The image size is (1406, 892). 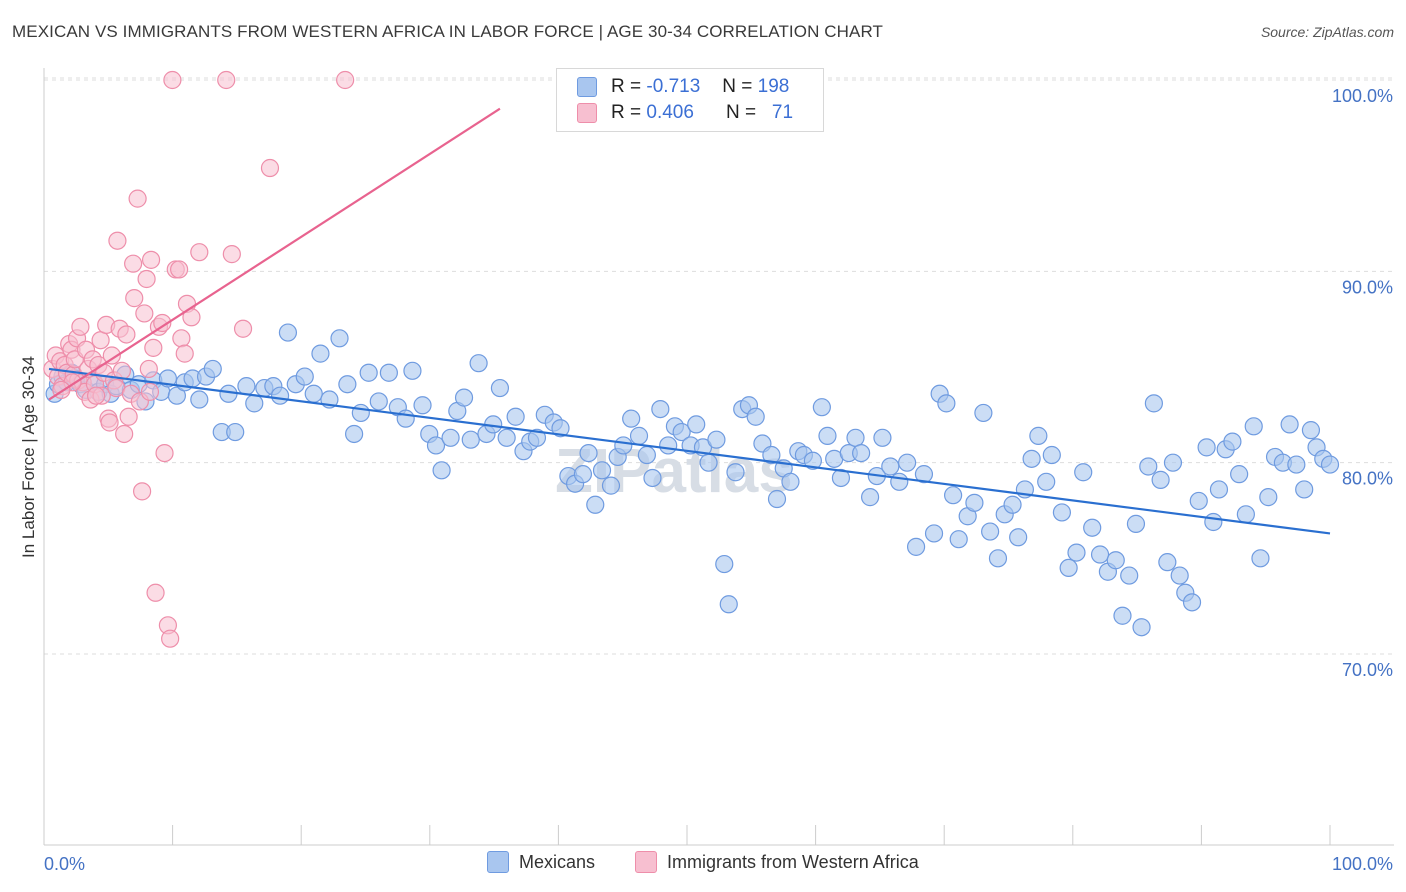 I want to click on legend-label-mexicans: Mexicans, so click(x=557, y=861).